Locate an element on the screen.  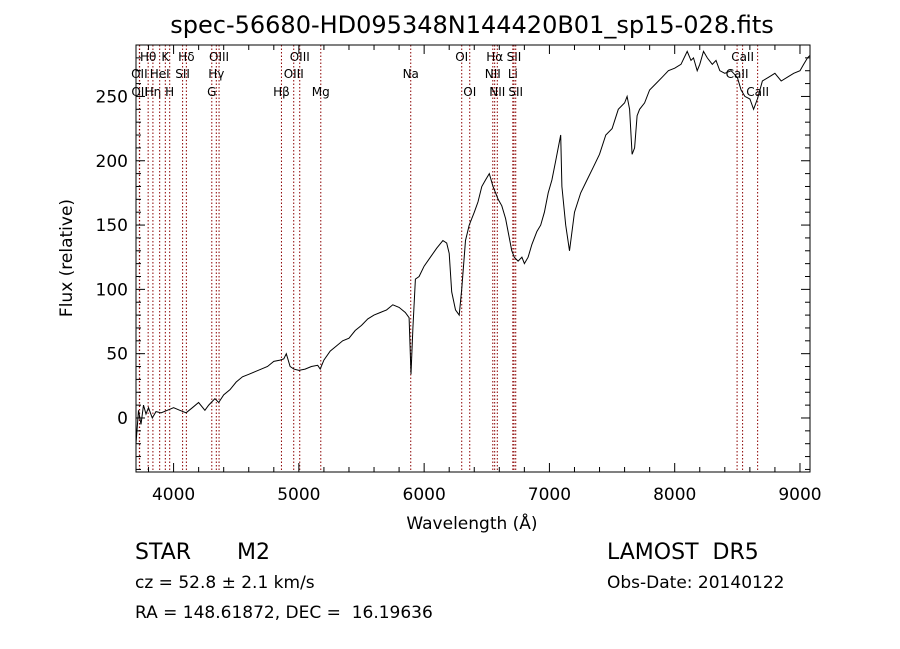
line-label: Hδ is located at coordinates (186, 57).